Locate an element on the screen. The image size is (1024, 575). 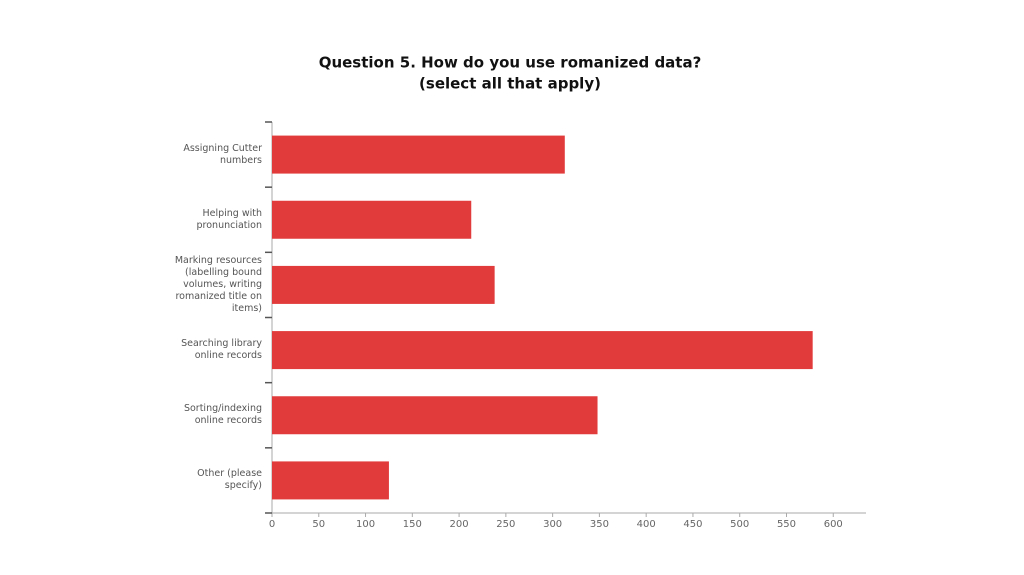
x-tick-label: 400 is located at coordinates (646, 524).